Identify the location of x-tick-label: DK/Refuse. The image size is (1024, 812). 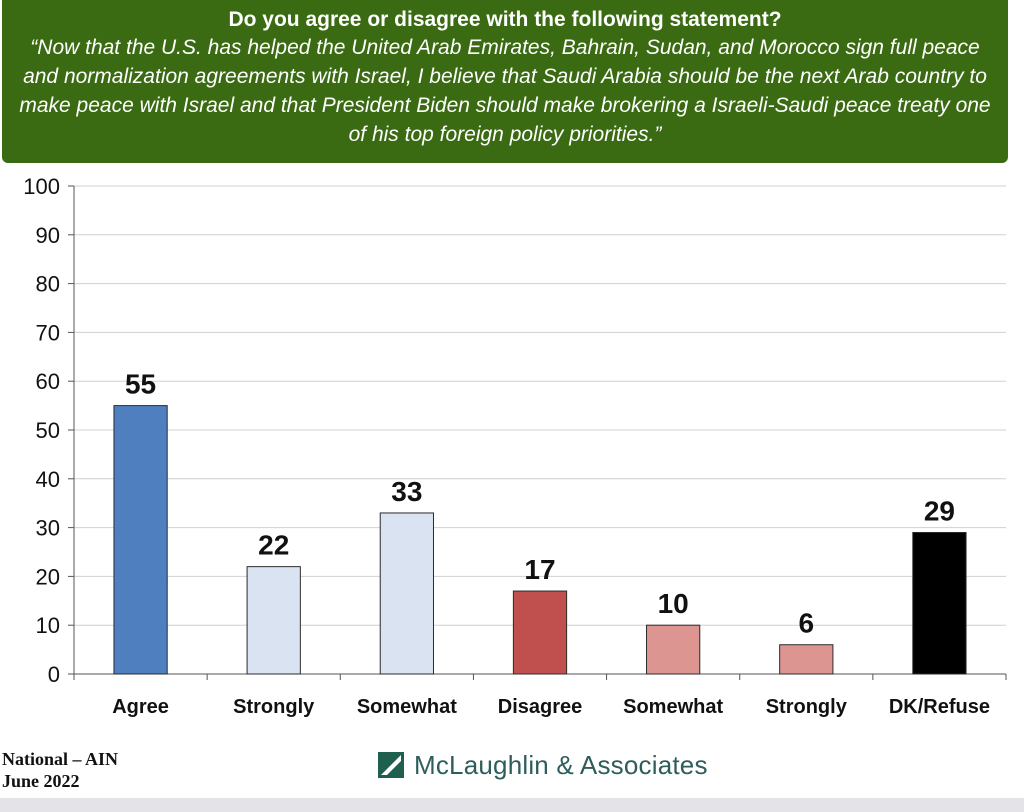
(939, 707).